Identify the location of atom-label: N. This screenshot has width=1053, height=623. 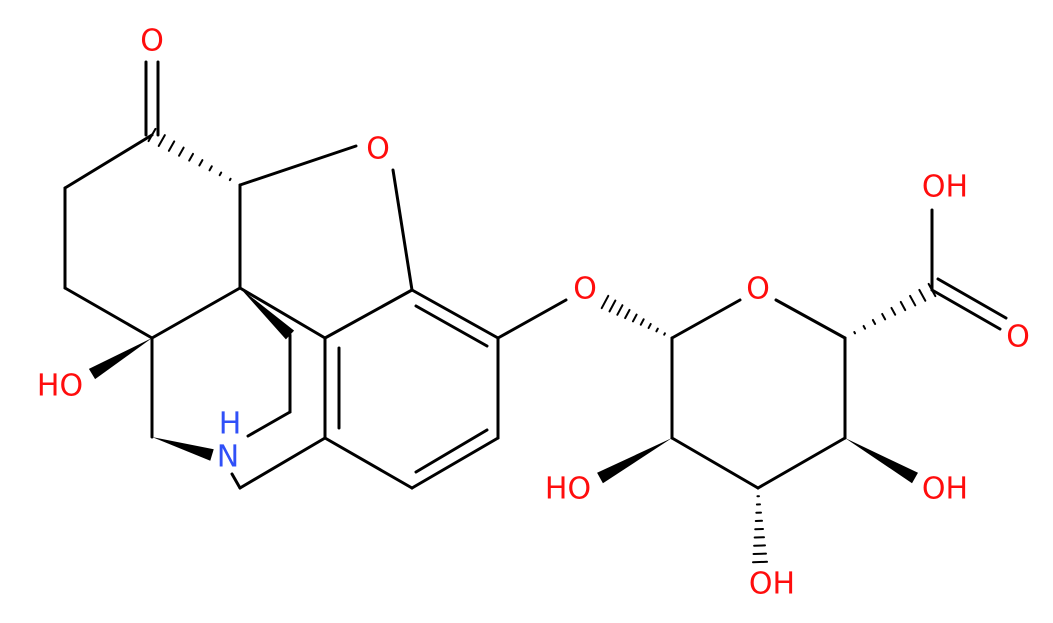
(228, 457).